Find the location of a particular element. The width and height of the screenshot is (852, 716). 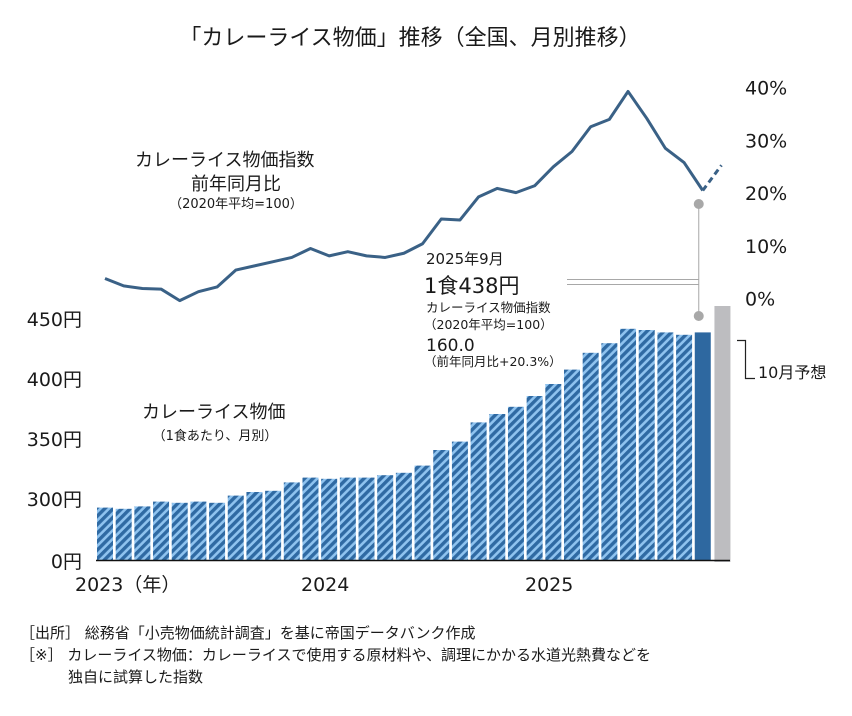

forecast-bracket is located at coordinates (746, 359).